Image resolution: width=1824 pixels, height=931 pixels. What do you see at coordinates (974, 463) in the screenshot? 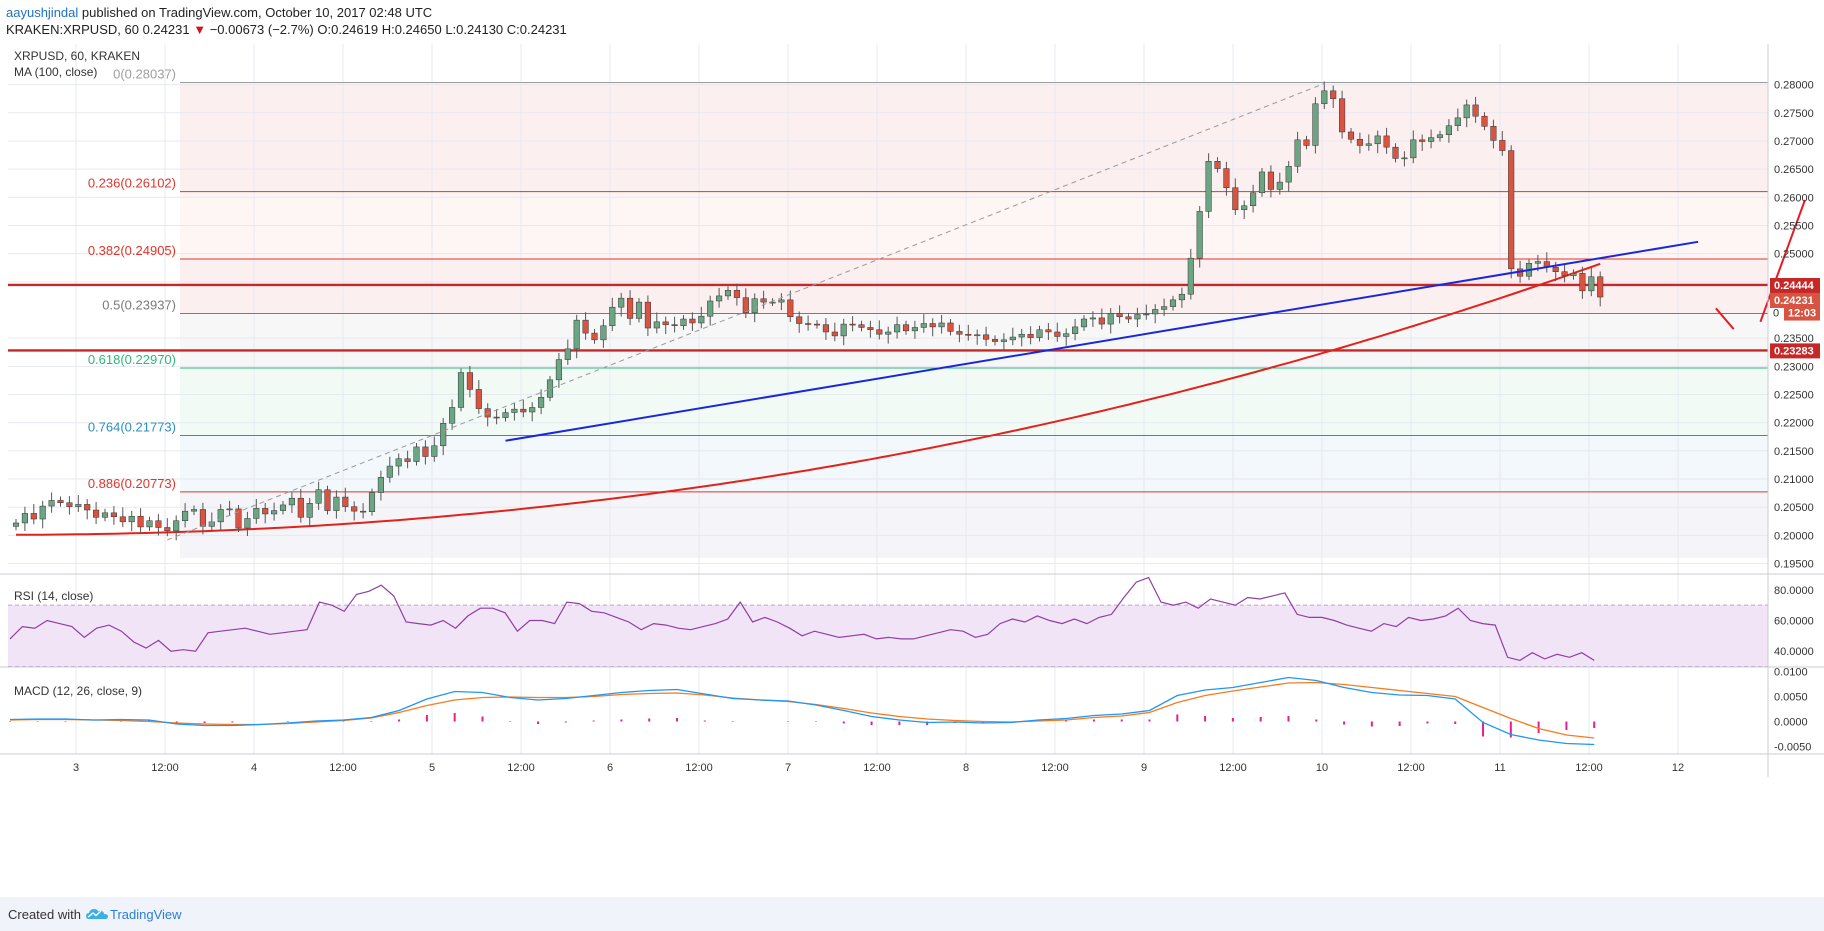
I see `fib-zone` at bounding box center [974, 463].